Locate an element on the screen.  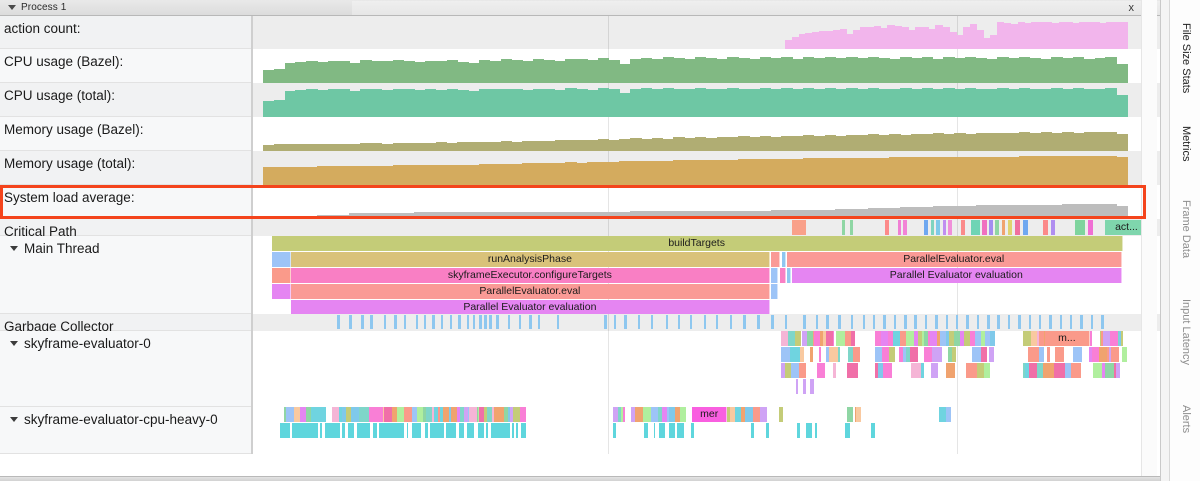
side-tab-frame-data: Frame Data is located at coordinates (1186, 229).